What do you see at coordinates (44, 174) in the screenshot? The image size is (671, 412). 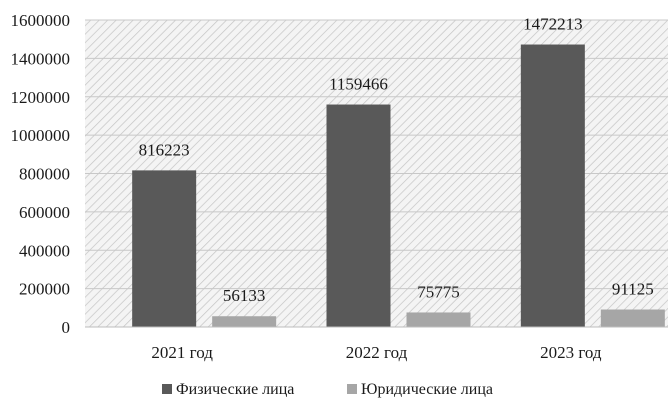 I see `y-tick-label: 800000` at bounding box center [44, 174].